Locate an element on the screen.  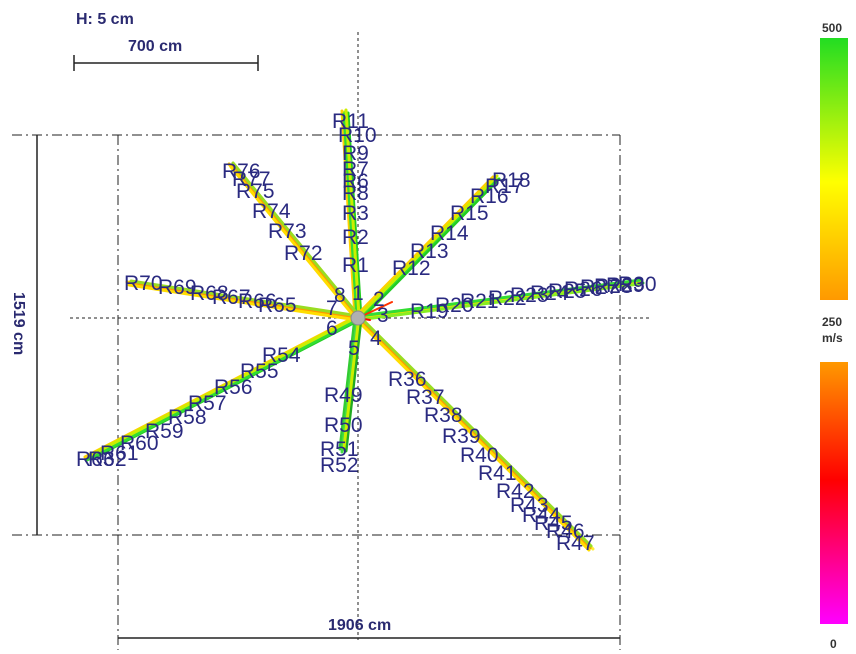
sensor-label: R69 is located at coordinates (177, 287).